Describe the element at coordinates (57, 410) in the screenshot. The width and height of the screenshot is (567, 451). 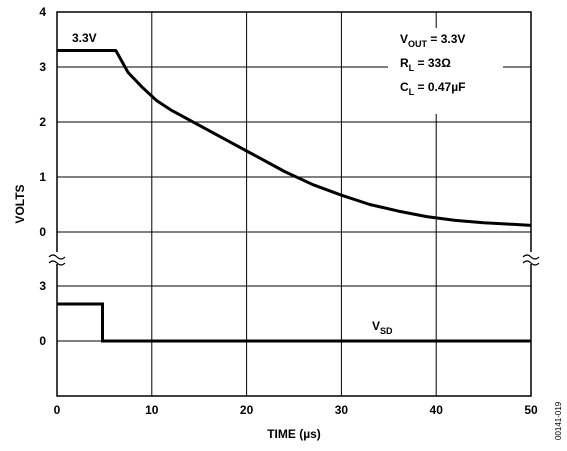
I see `x-tick-label: 0` at that location.